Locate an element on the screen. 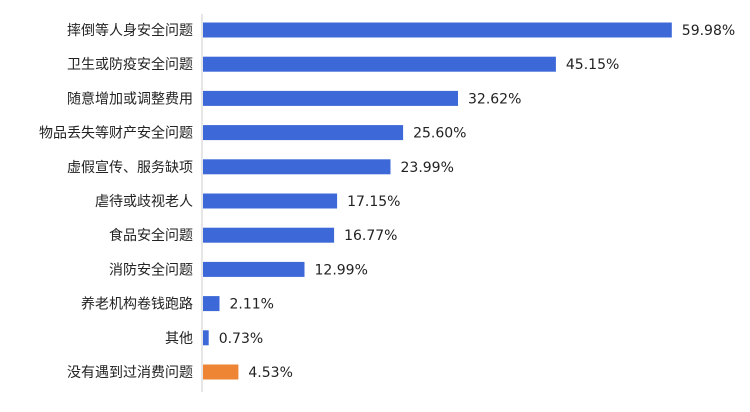 This screenshot has width=750, height=412. value-label: 0.73% is located at coordinates (241, 339).